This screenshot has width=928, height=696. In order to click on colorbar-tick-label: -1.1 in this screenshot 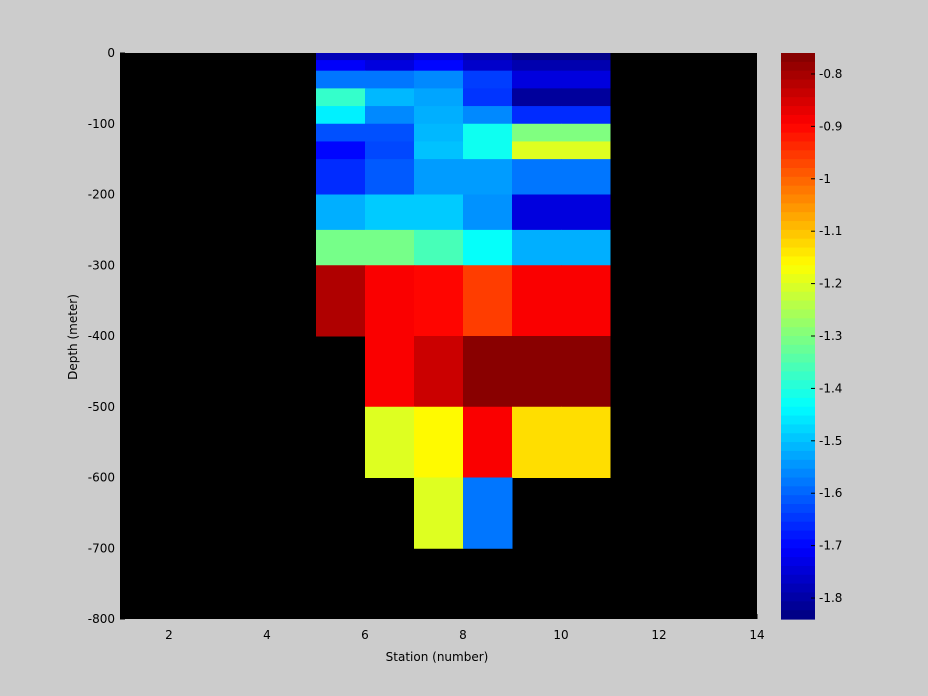, I will do `click(830, 231)`.